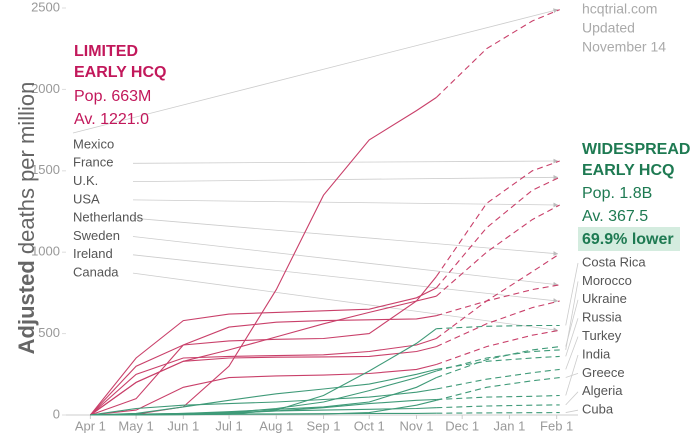 The image size is (700, 435). Describe the element at coordinates (135, 425) in the screenshot. I see `x-tick-label: May 1` at that location.